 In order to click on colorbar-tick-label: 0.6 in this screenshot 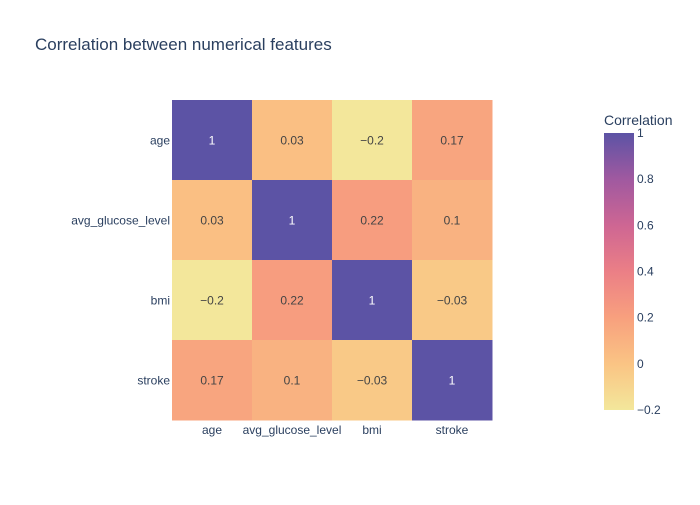, I will do `click(645, 225)`.